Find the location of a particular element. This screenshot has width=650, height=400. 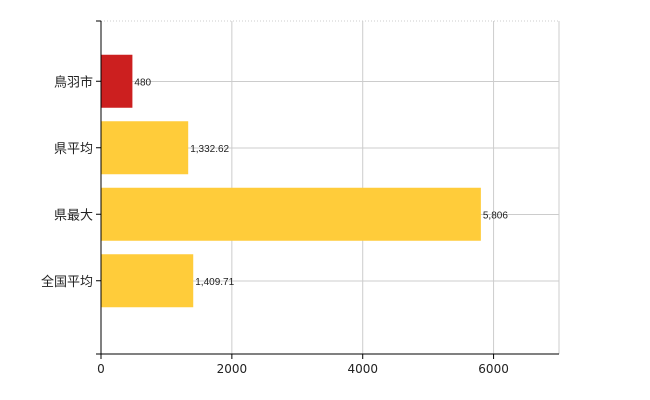

data-label: 5,806 is located at coordinates (495, 215).